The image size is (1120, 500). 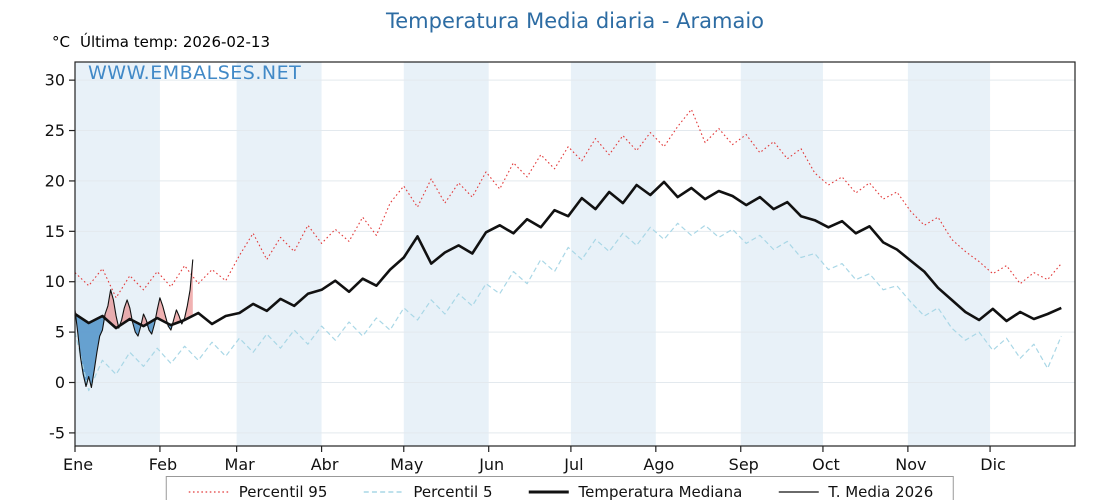 I want to click on svg-text: 0, so click(x=60, y=382).